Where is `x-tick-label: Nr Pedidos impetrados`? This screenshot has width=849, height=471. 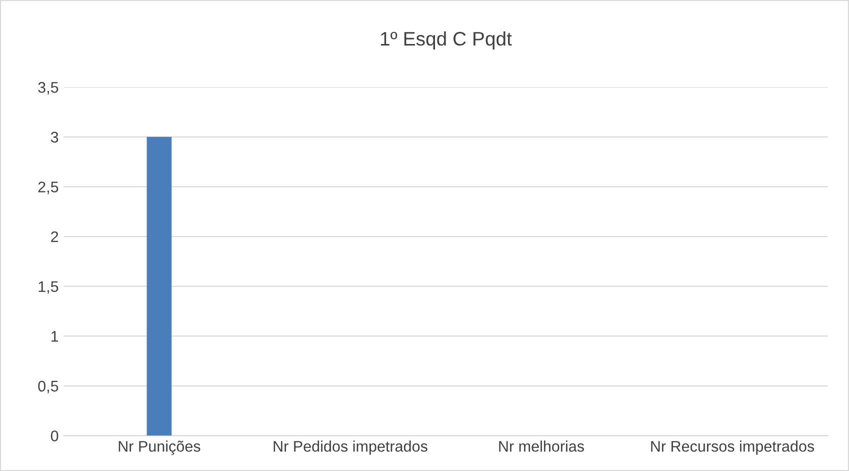
x-tick-label: Nr Pedidos impetrados is located at coordinates (351, 447).